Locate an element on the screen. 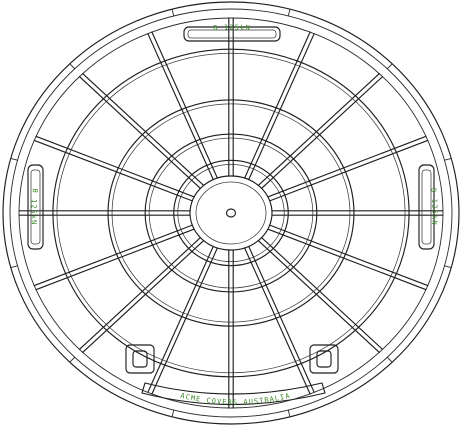 The height and width of the screenshot is (427, 461). keyhole-left-frame is located at coordinates (140, 359).